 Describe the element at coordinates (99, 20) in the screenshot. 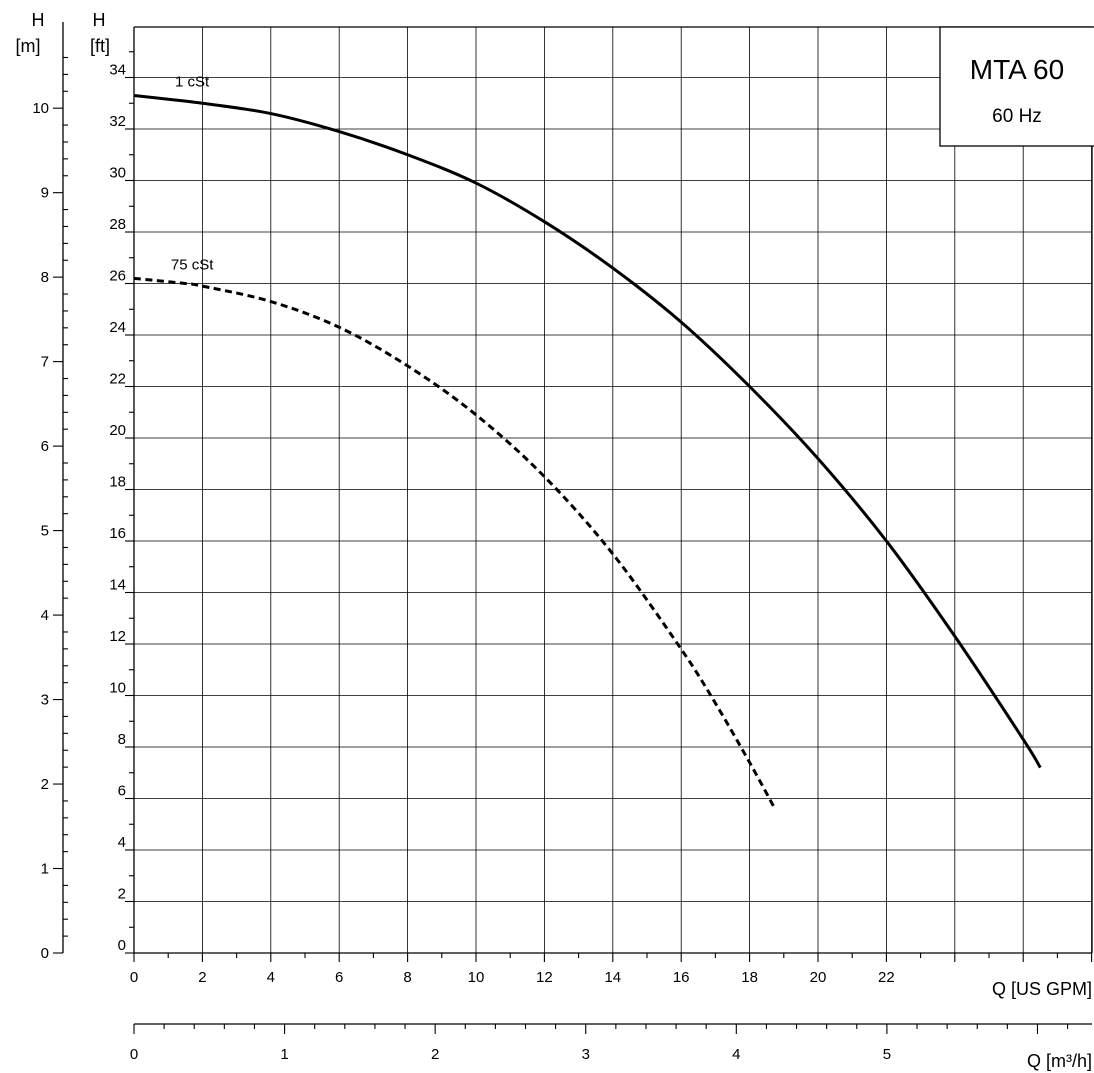

I see `y-ft-axis-title-h: H` at that location.